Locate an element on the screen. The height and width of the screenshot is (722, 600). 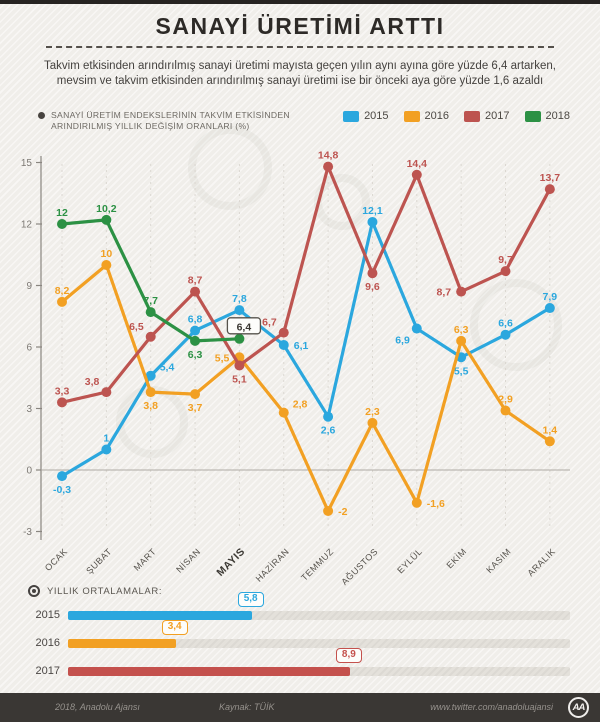
highlight-value-box is located at coordinates (244, 326).